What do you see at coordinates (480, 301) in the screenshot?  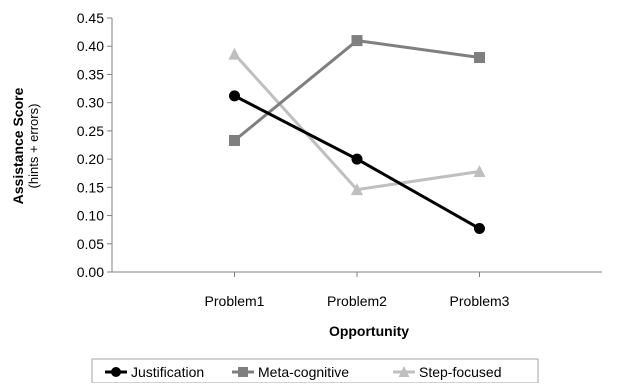 I see `x-category-label: Problem3` at bounding box center [480, 301].